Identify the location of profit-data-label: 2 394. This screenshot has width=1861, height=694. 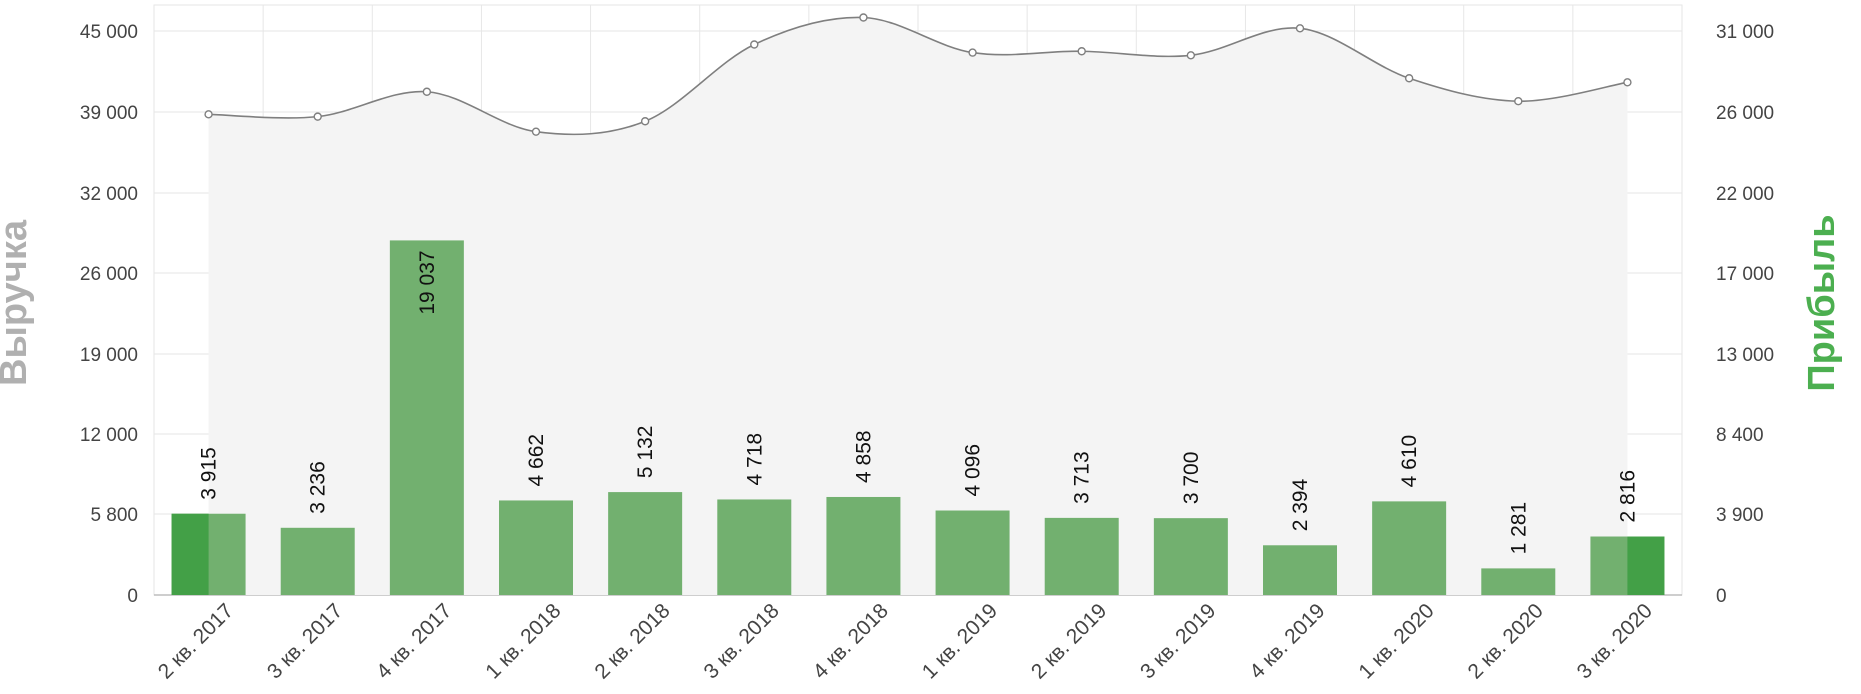
(1300, 504).